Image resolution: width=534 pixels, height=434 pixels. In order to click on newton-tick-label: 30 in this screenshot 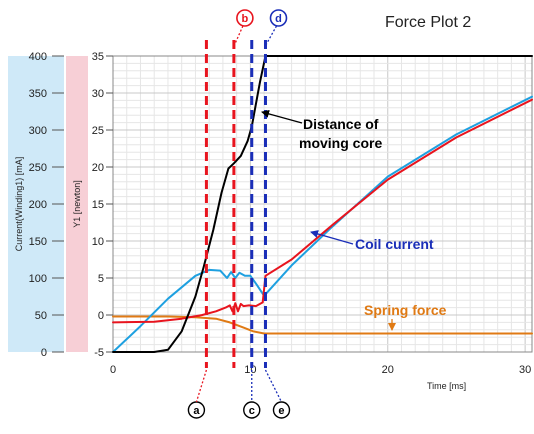, I will do `click(98, 94)`.